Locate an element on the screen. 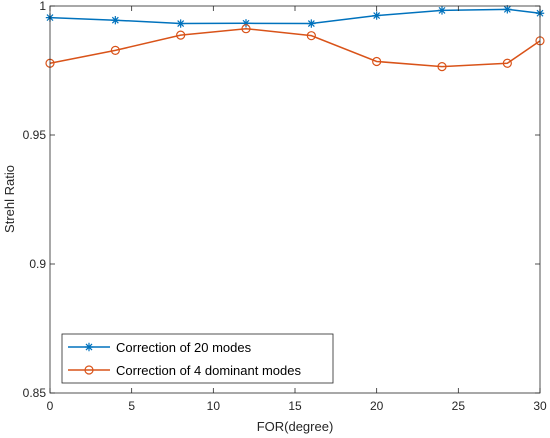 This screenshot has width=550, height=438. x-tick-label: 20 is located at coordinates (377, 406).